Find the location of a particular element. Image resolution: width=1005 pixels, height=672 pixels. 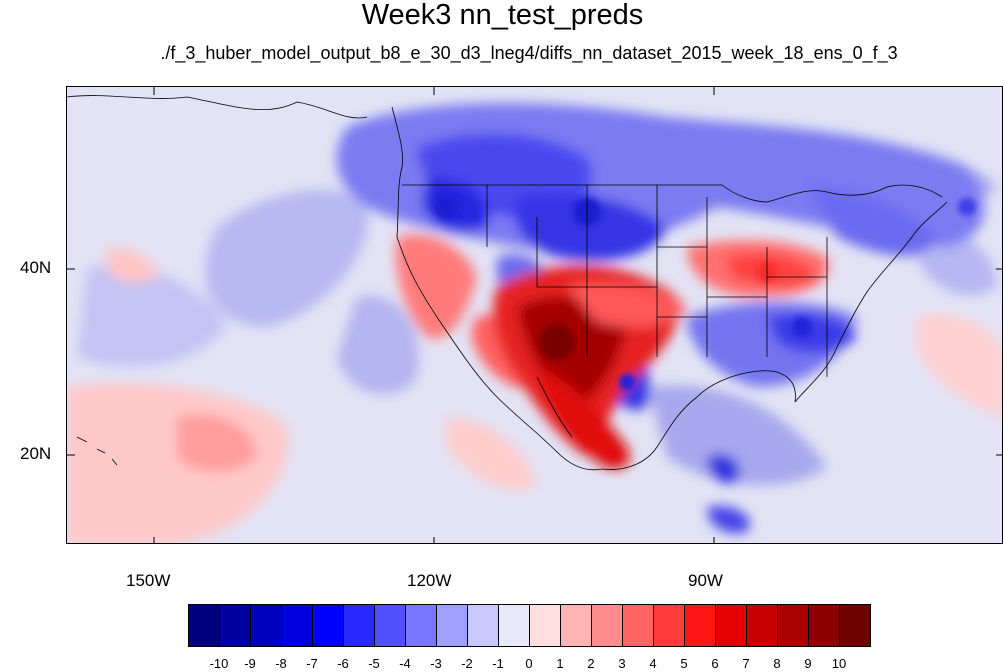

lon-label-120w: 120W is located at coordinates (429, 580).